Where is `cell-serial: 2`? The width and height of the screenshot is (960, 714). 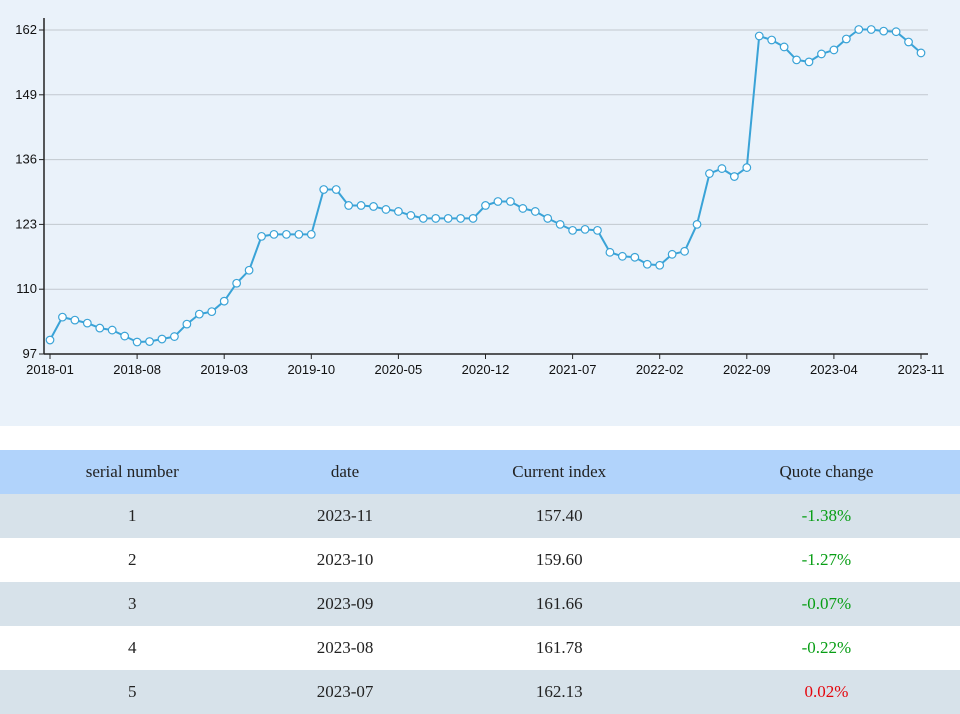 cell-serial: 2 is located at coordinates (132, 560).